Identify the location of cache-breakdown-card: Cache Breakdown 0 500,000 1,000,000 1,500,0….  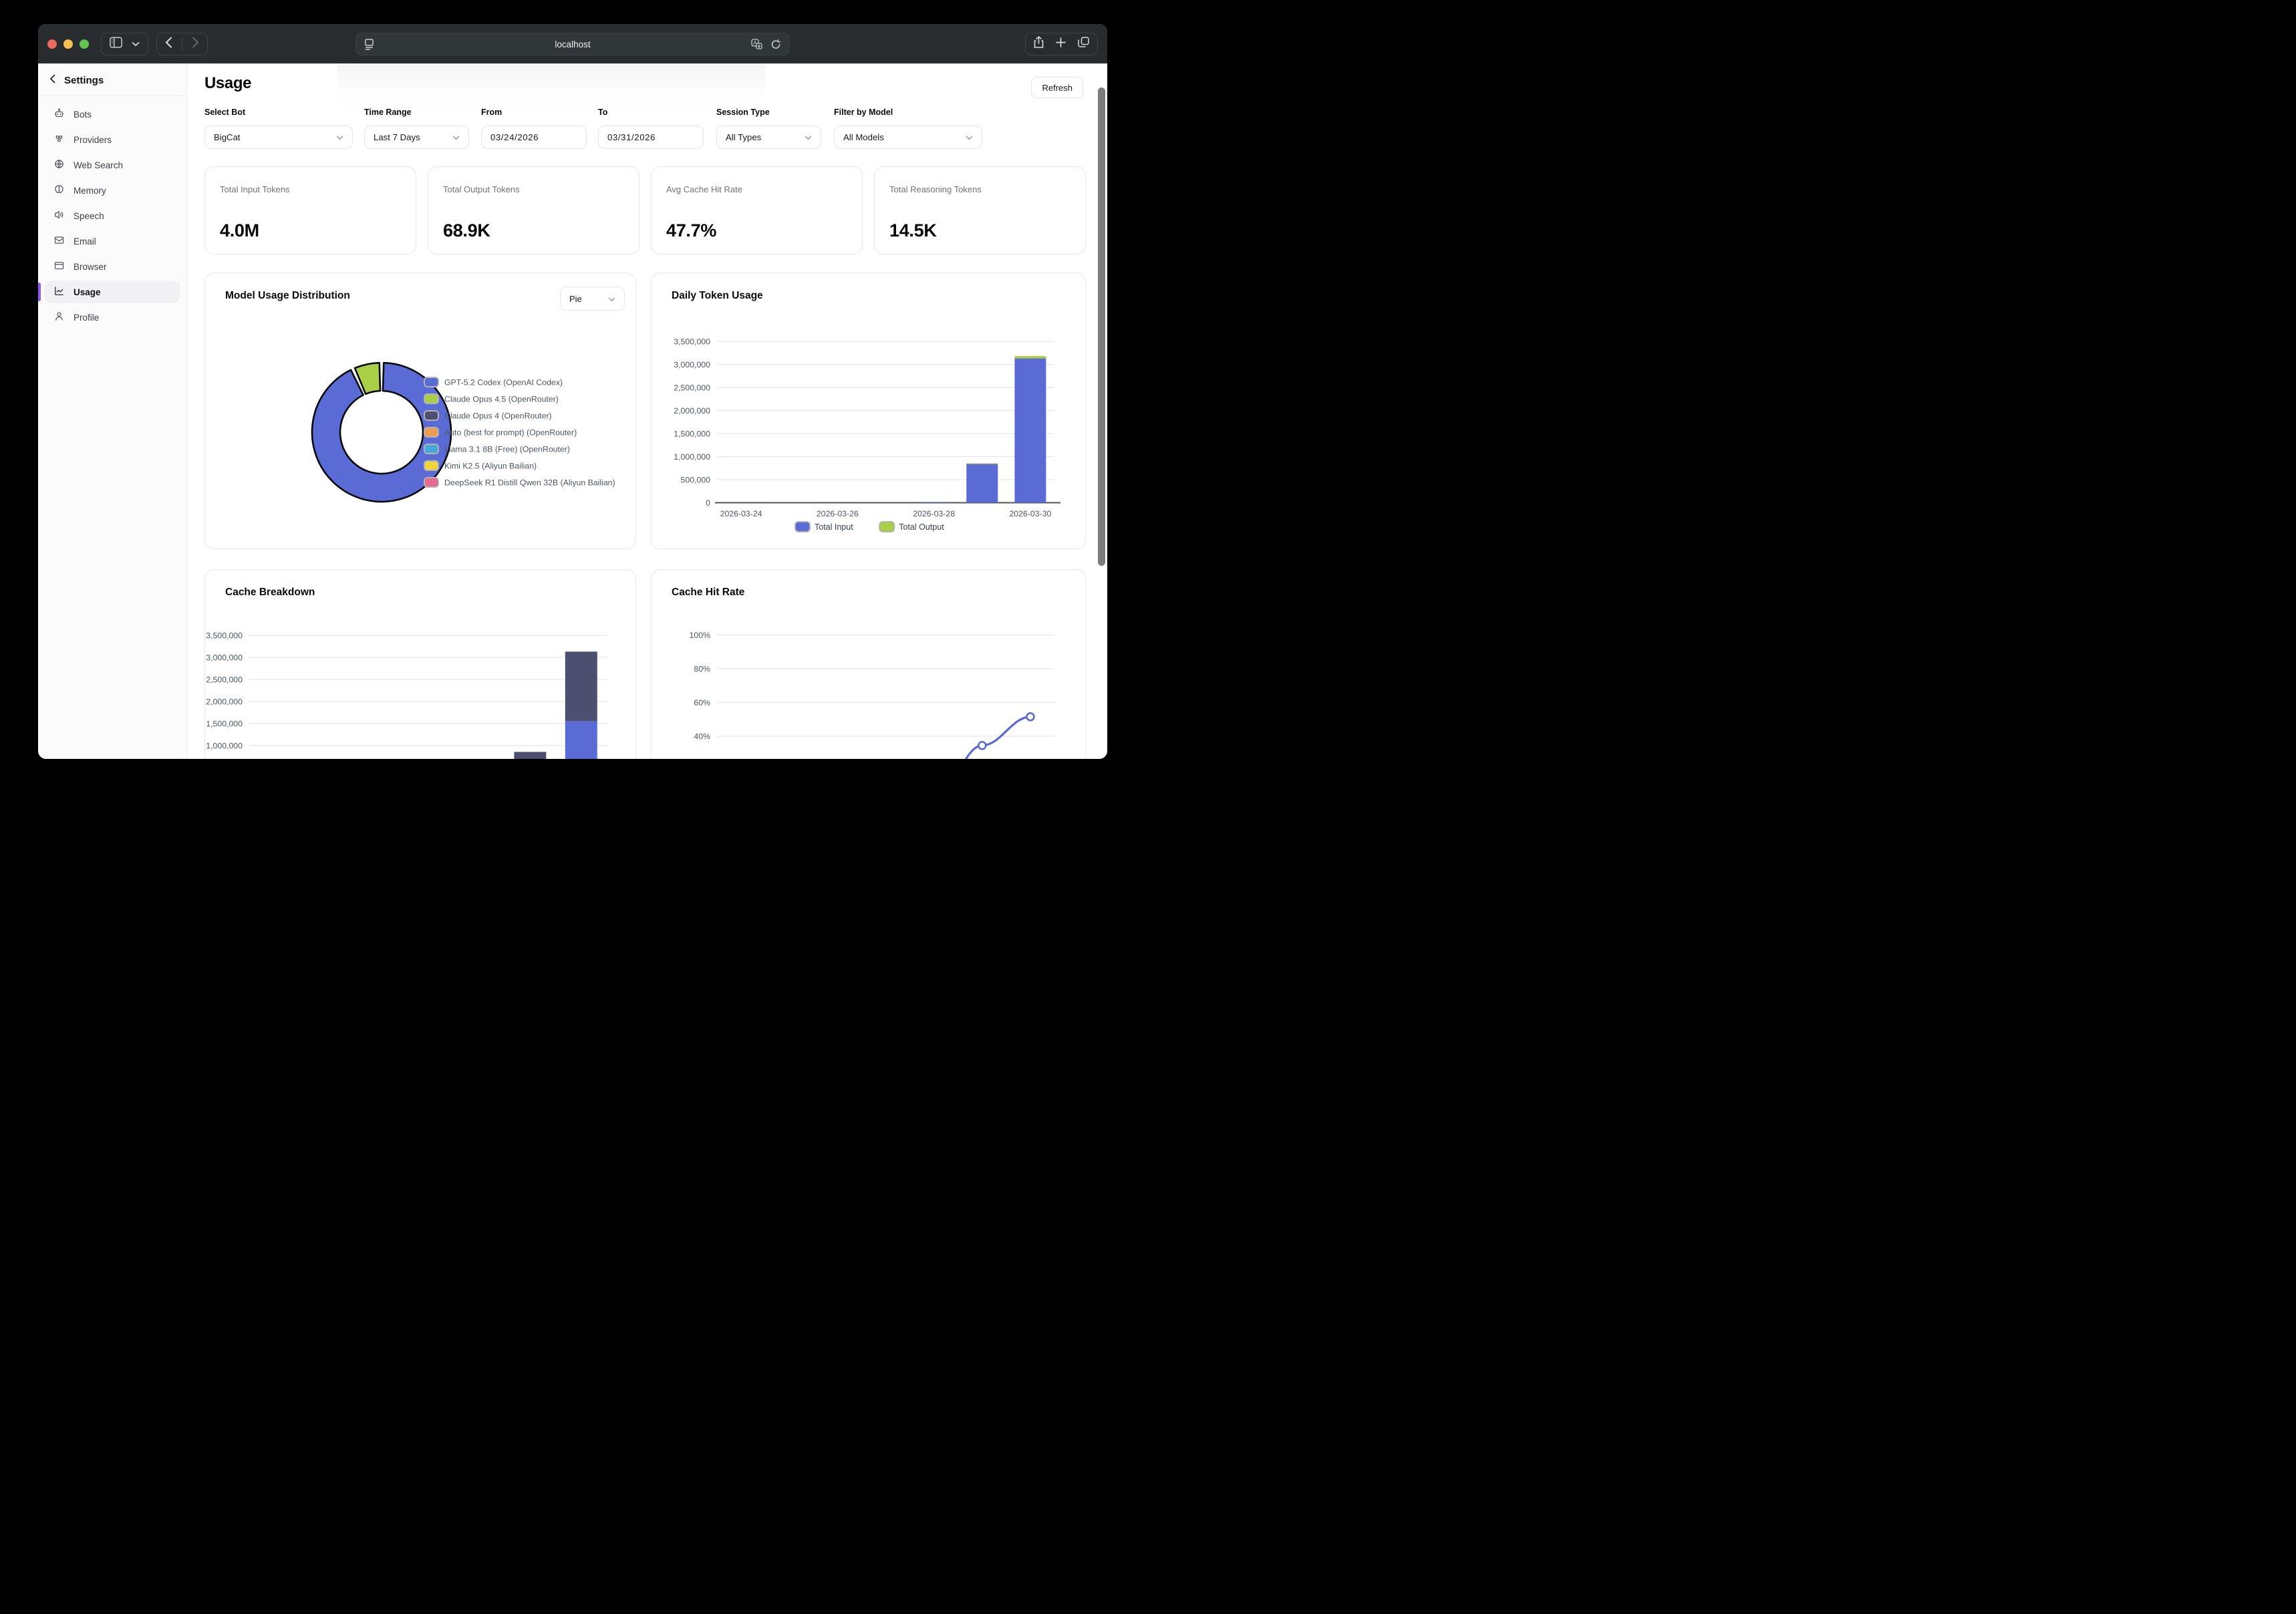
(420, 664).